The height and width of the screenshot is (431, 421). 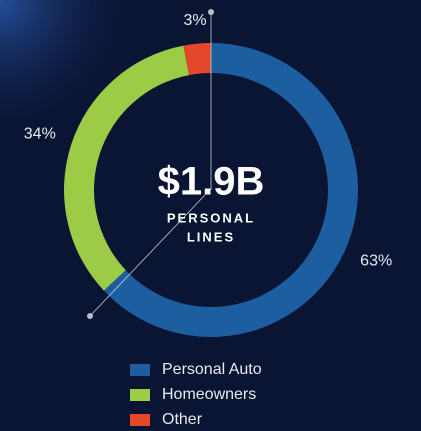 I want to click on center-label: LINES, so click(x=211, y=236).